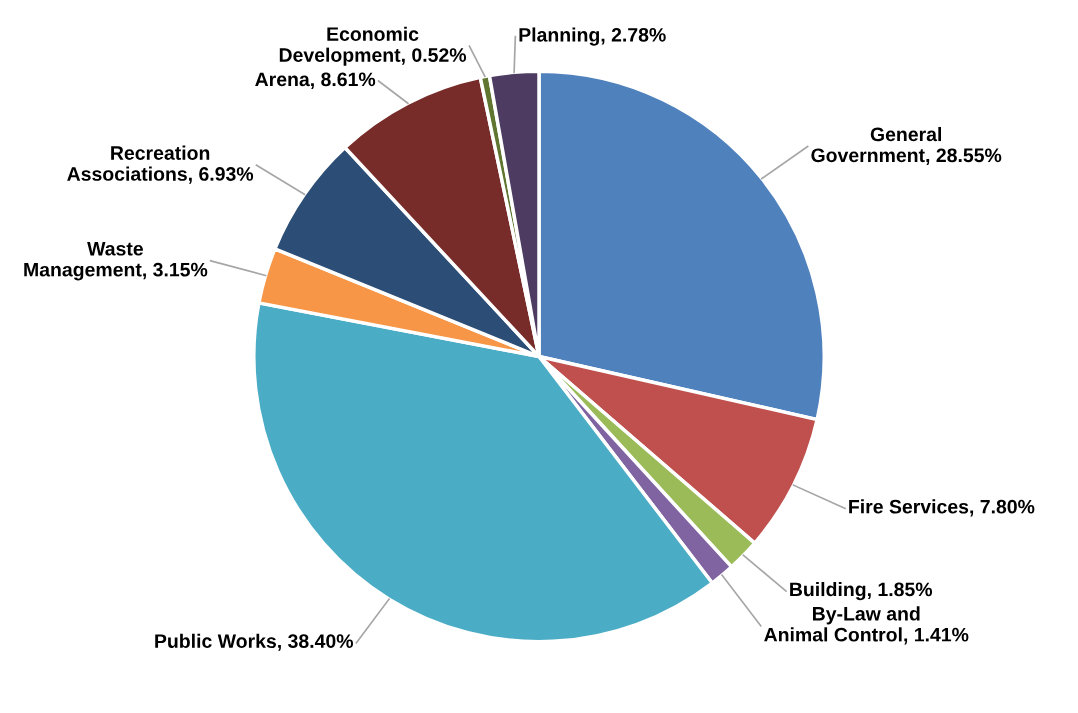  What do you see at coordinates (315, 81) in the screenshot?
I see `slice-label: Arena, 8.61%` at bounding box center [315, 81].